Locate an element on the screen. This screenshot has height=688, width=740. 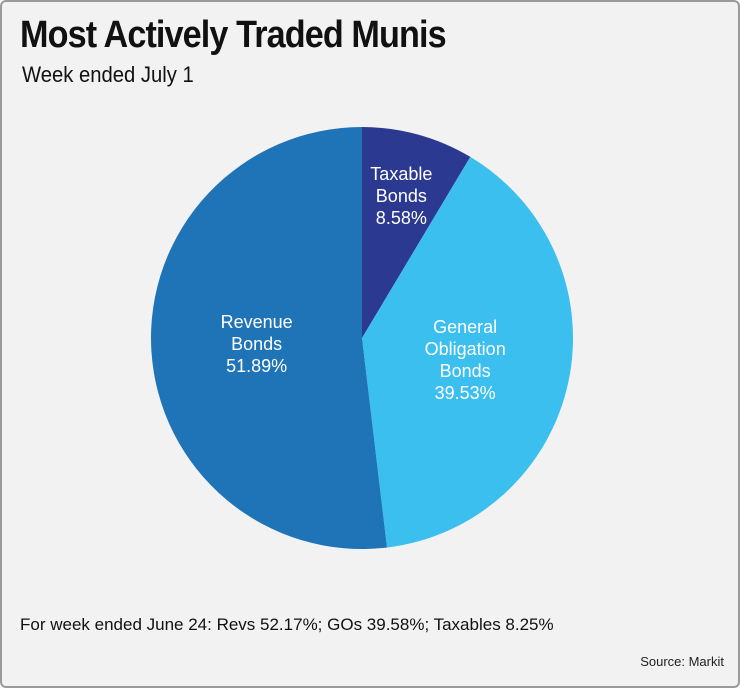
source: Source: Markit is located at coordinates (682, 661).